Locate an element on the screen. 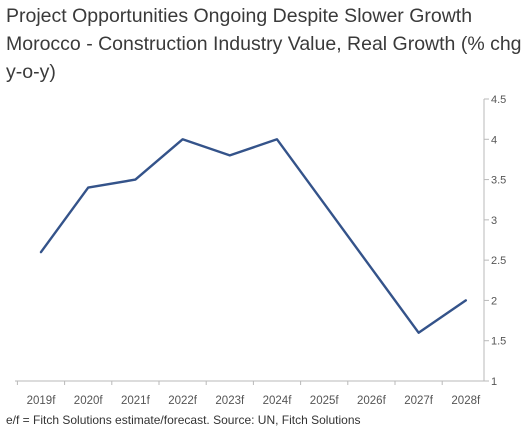 The width and height of the screenshot is (530, 431). y-tick-label: 3 is located at coordinates (494, 221).